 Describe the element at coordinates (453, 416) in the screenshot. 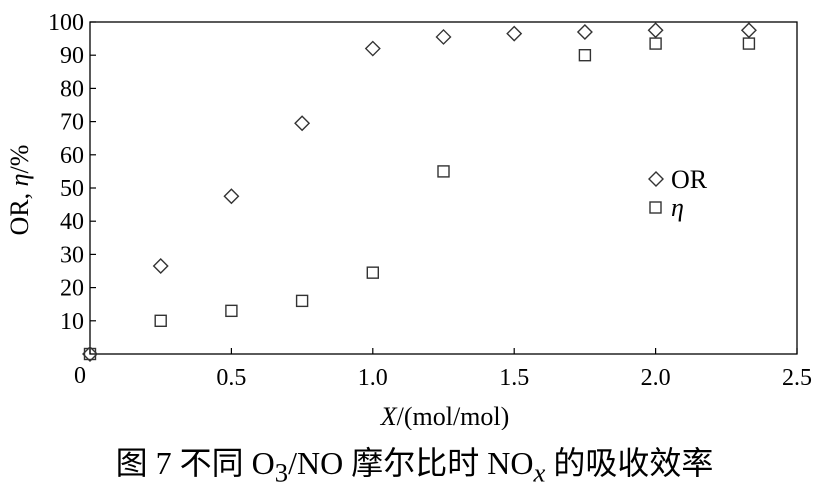

I see `x-axis-title-unit: /(mol/mol)` at that location.